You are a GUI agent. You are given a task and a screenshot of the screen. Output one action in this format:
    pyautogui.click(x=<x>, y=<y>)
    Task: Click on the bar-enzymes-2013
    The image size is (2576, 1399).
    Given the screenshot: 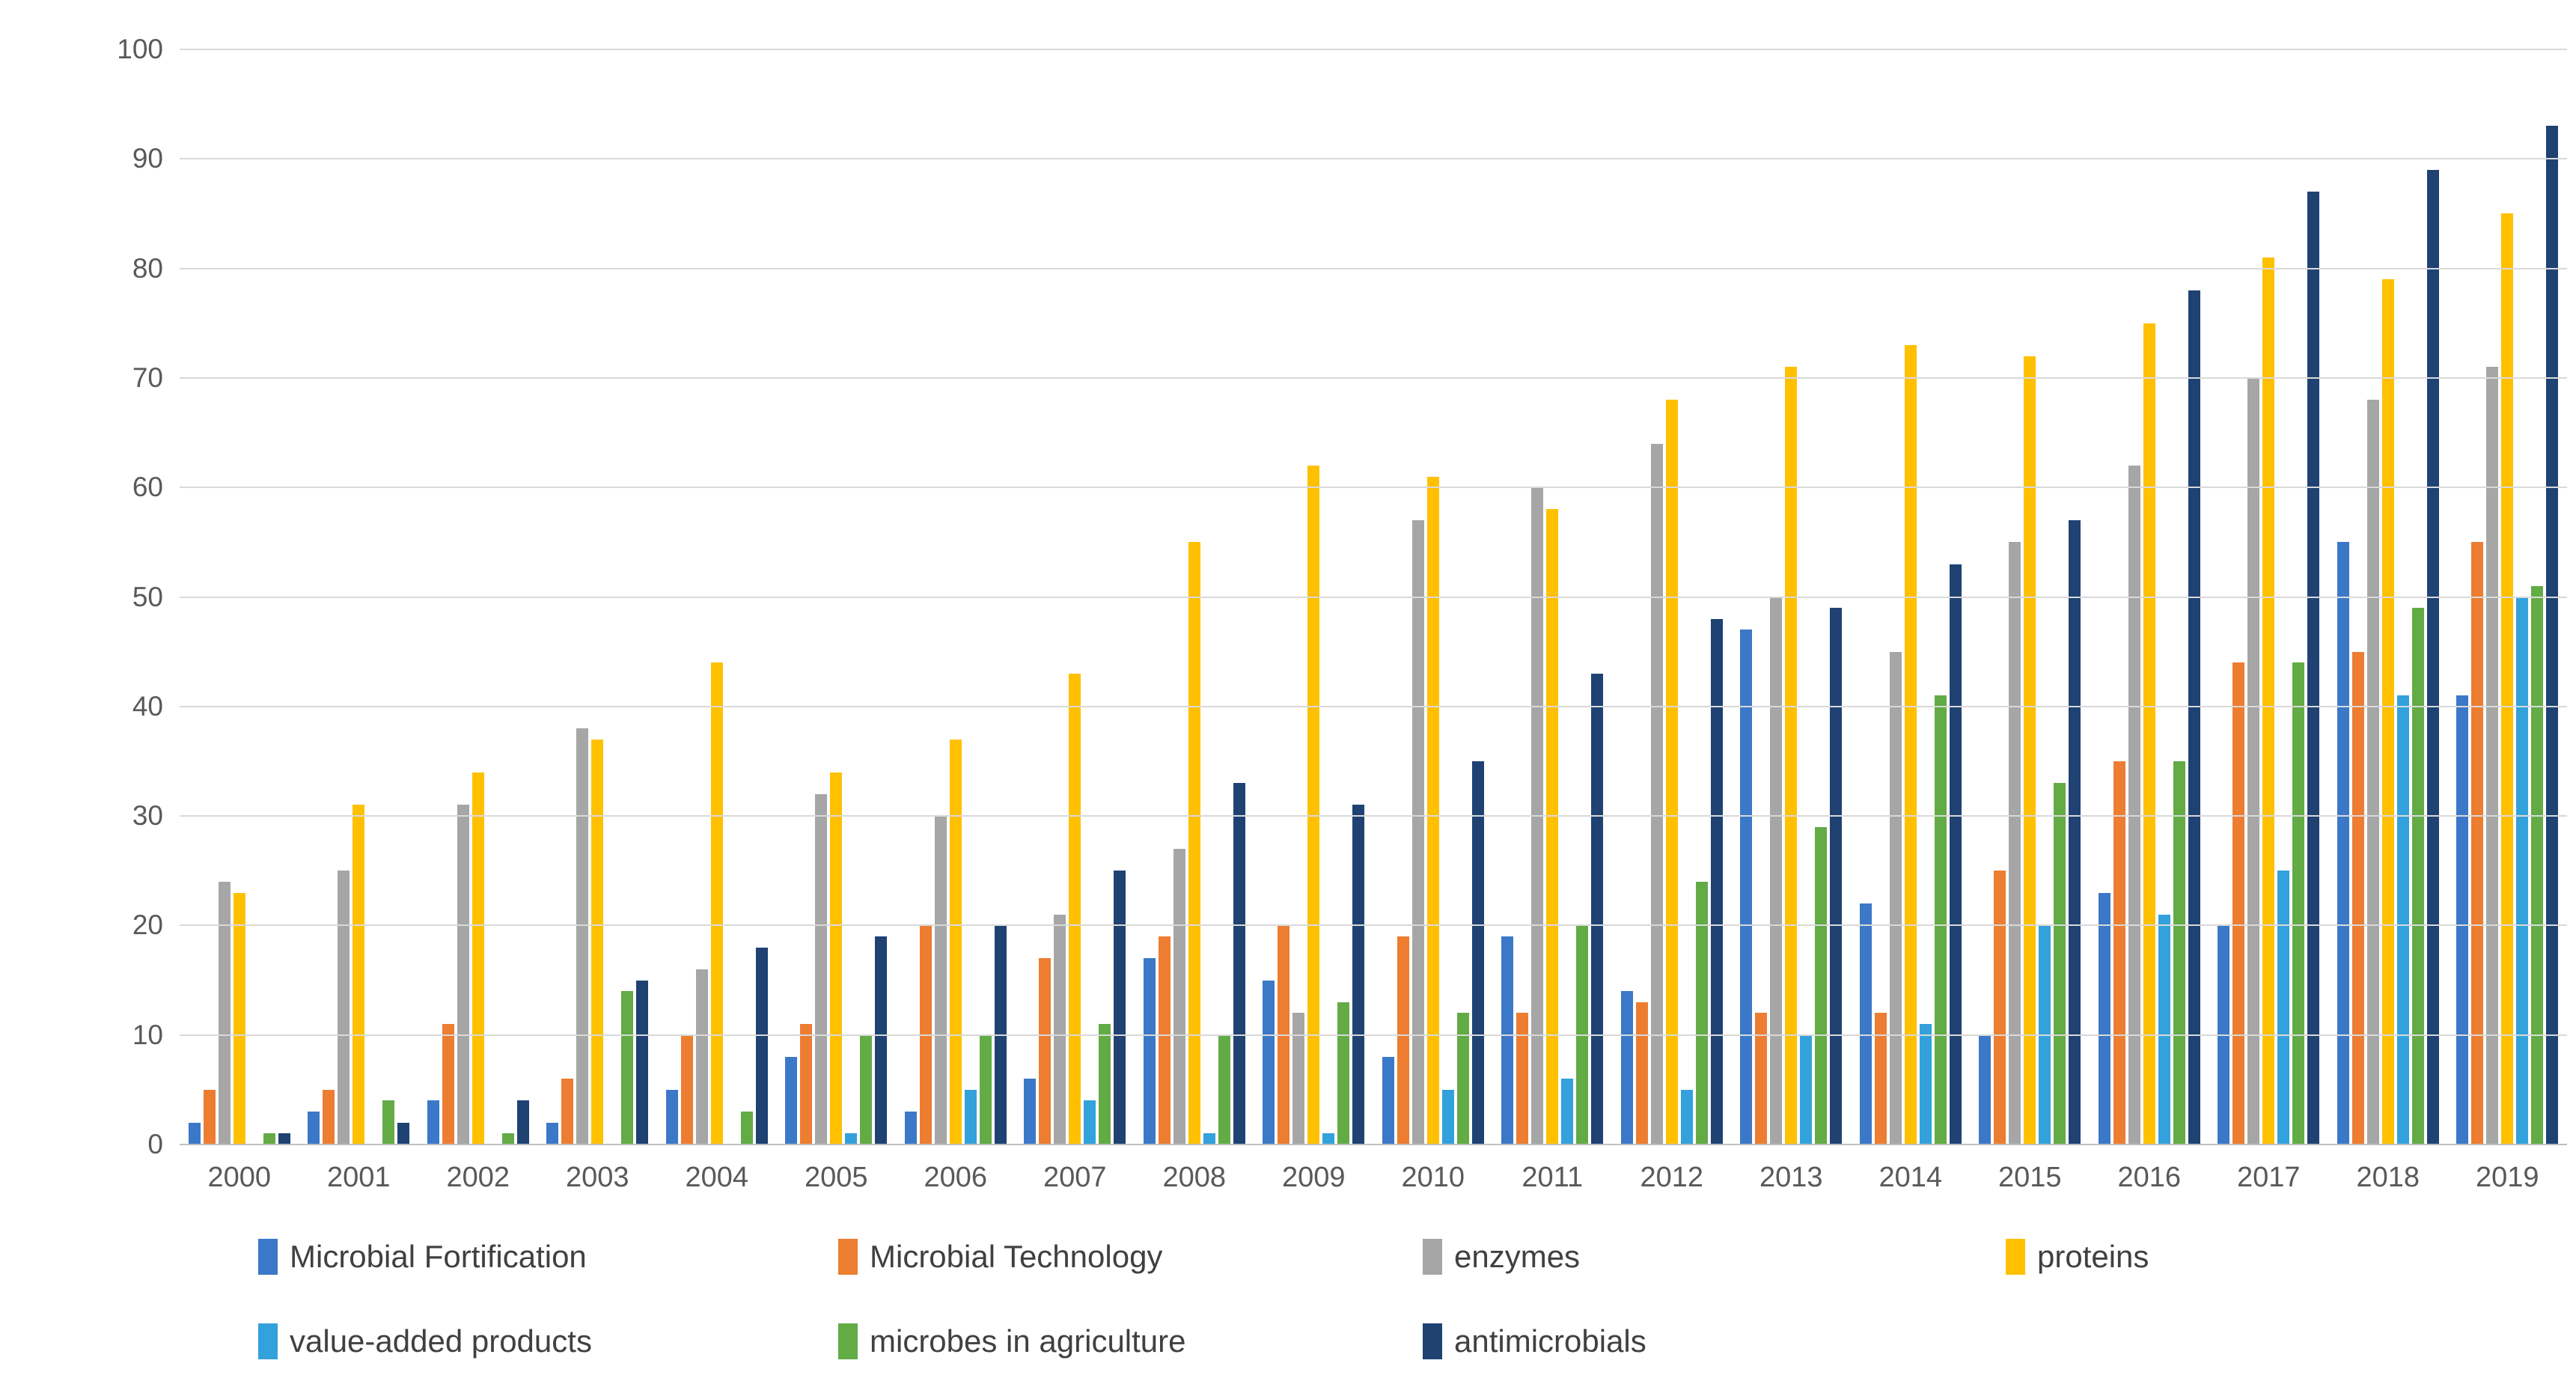 What is the action you would take?
    pyautogui.click(x=1776, y=871)
    